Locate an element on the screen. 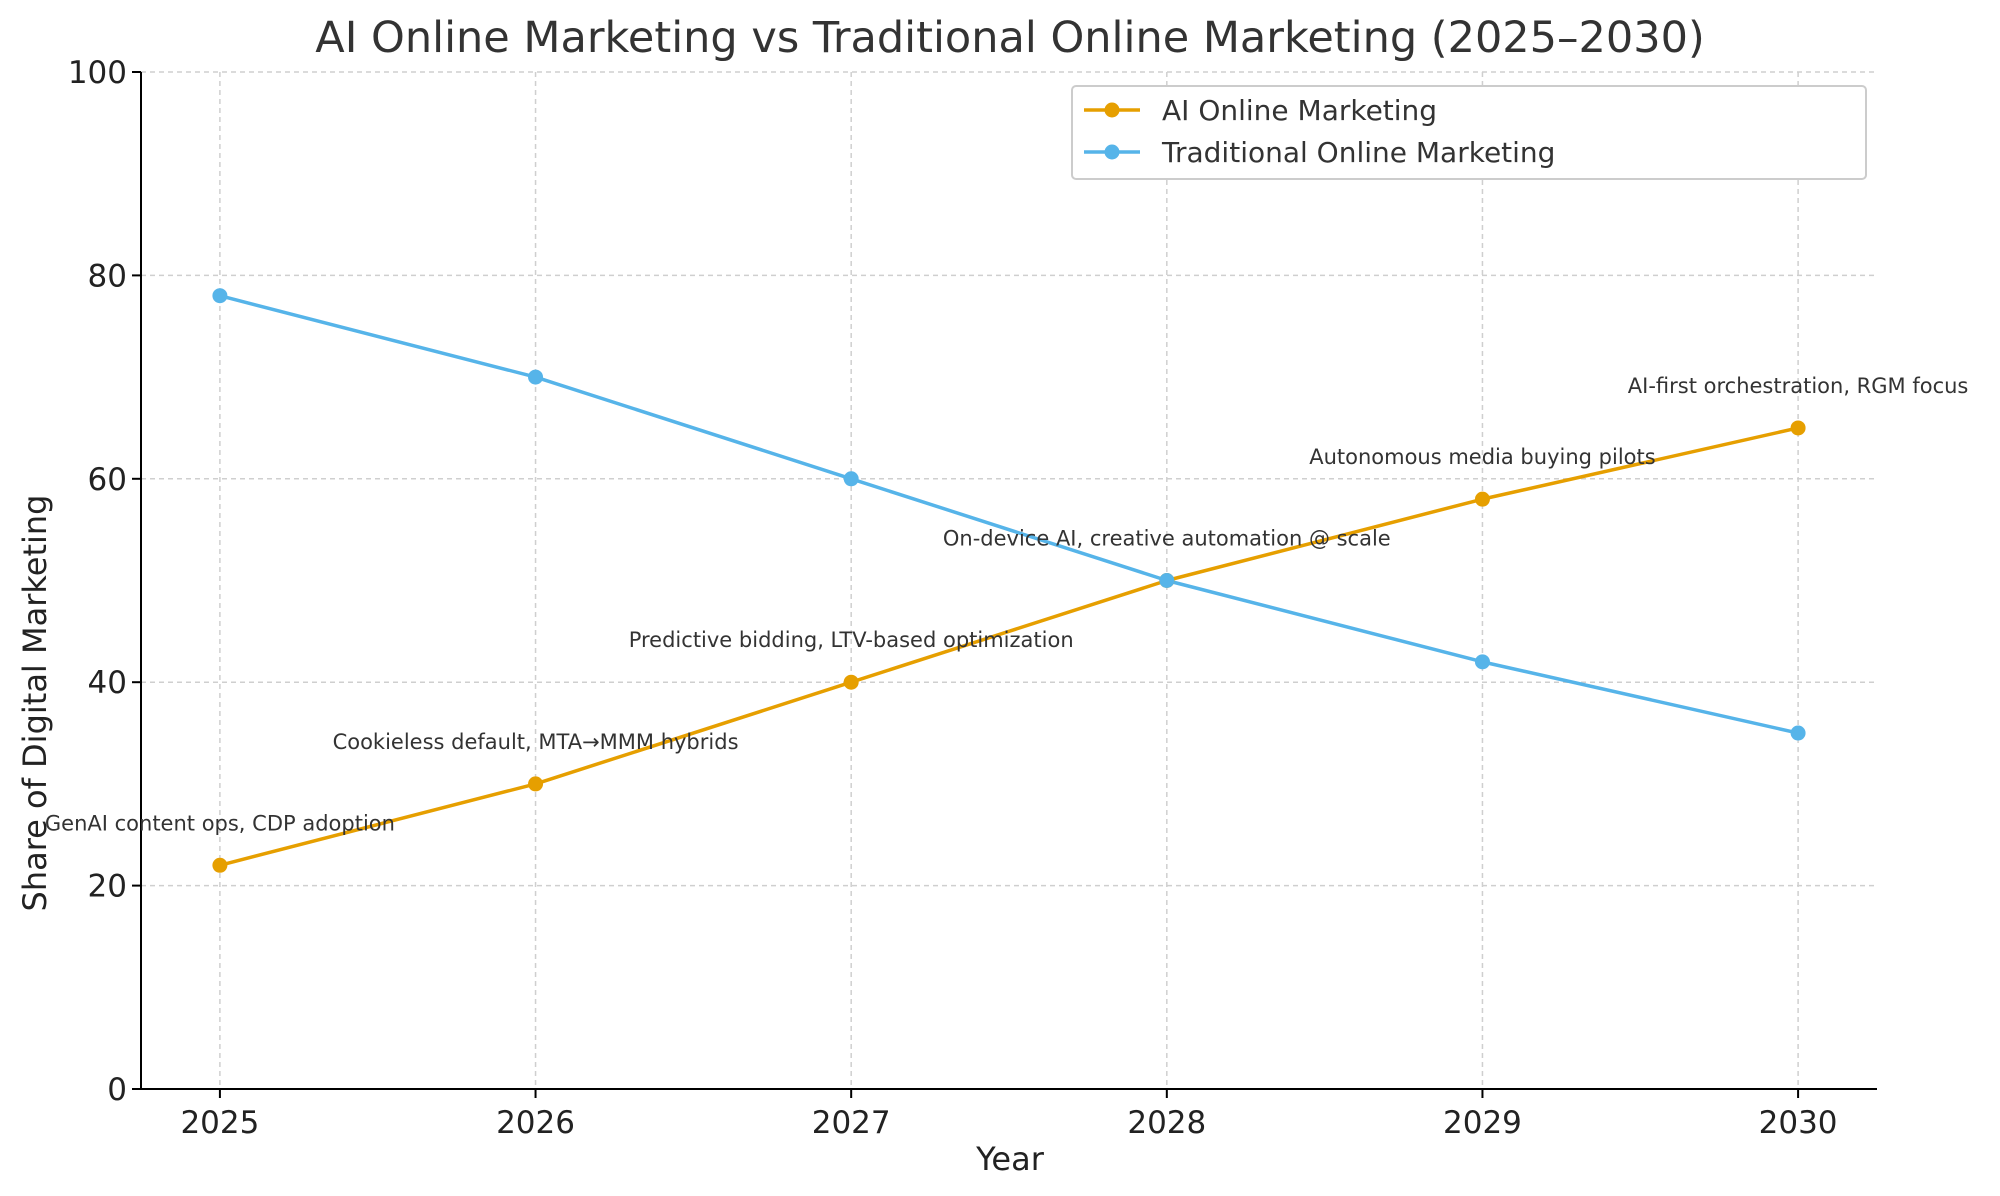  y-tick-label: 40 is located at coordinates (107, 683).